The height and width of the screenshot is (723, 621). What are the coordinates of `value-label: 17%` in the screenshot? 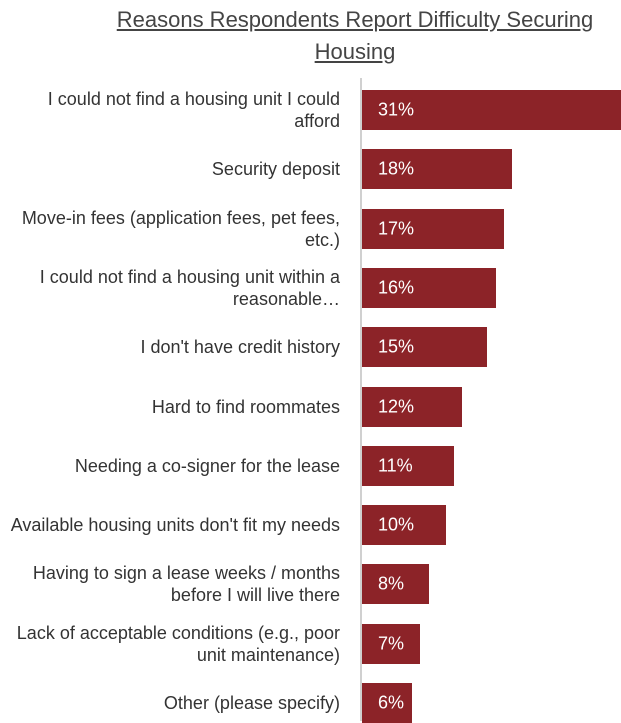 It's located at (396, 228).